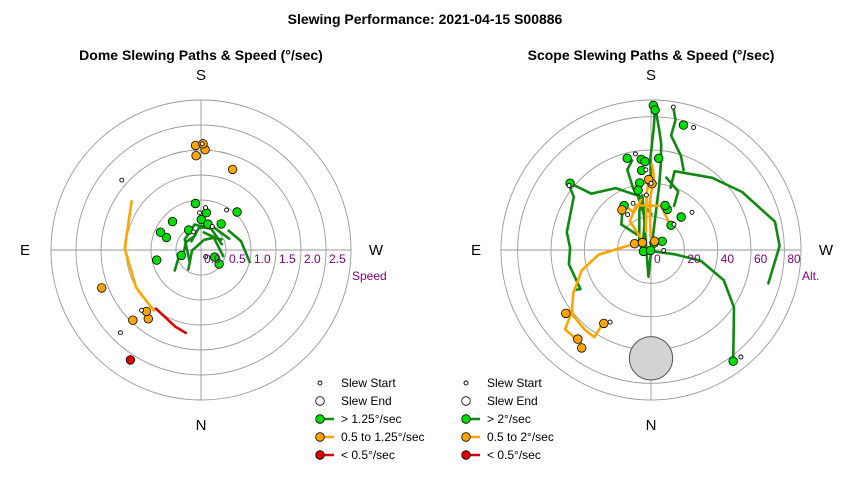 The image size is (850, 480). What do you see at coordinates (201, 55) in the screenshot?
I see `dome-chart-title: Dome Slewing Paths & Speed (°/sec)` at bounding box center [201, 55].